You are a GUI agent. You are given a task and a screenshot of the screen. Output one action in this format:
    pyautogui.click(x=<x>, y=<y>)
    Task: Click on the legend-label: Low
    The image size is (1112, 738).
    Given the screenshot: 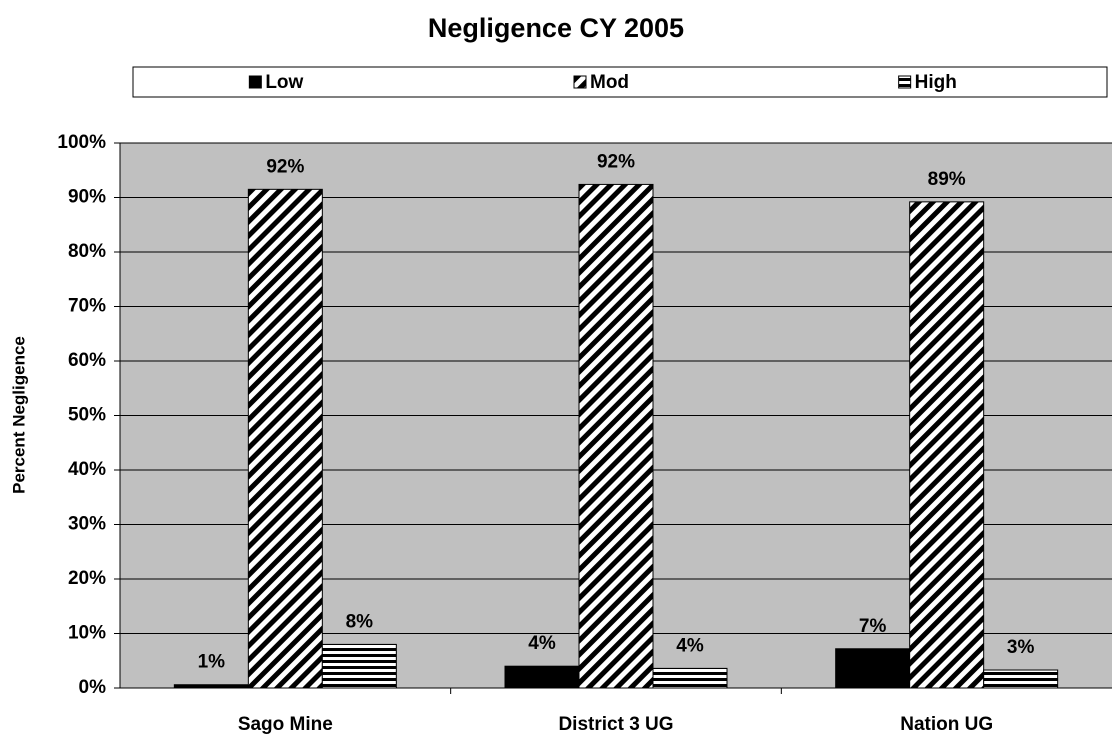 What is the action you would take?
    pyautogui.click(x=284, y=82)
    